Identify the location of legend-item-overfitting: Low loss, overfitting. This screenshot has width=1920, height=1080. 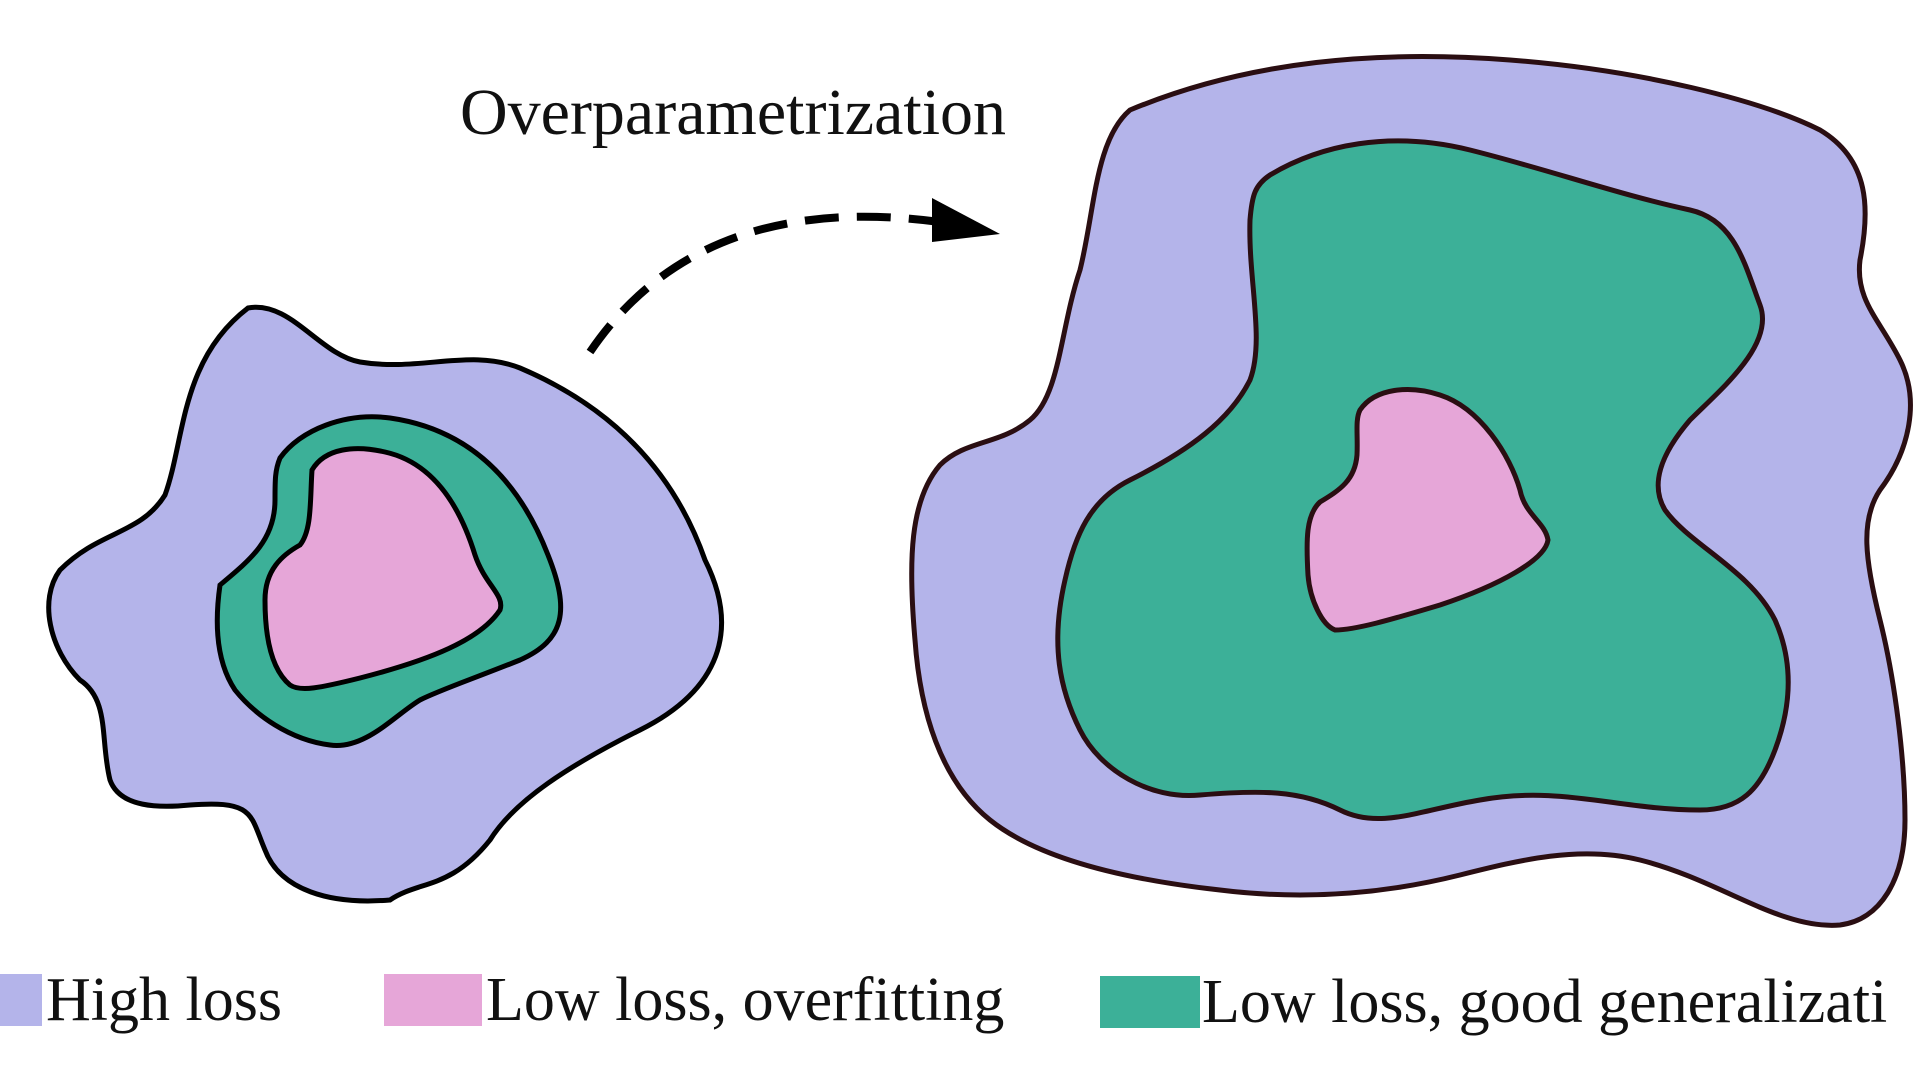
(694, 1000).